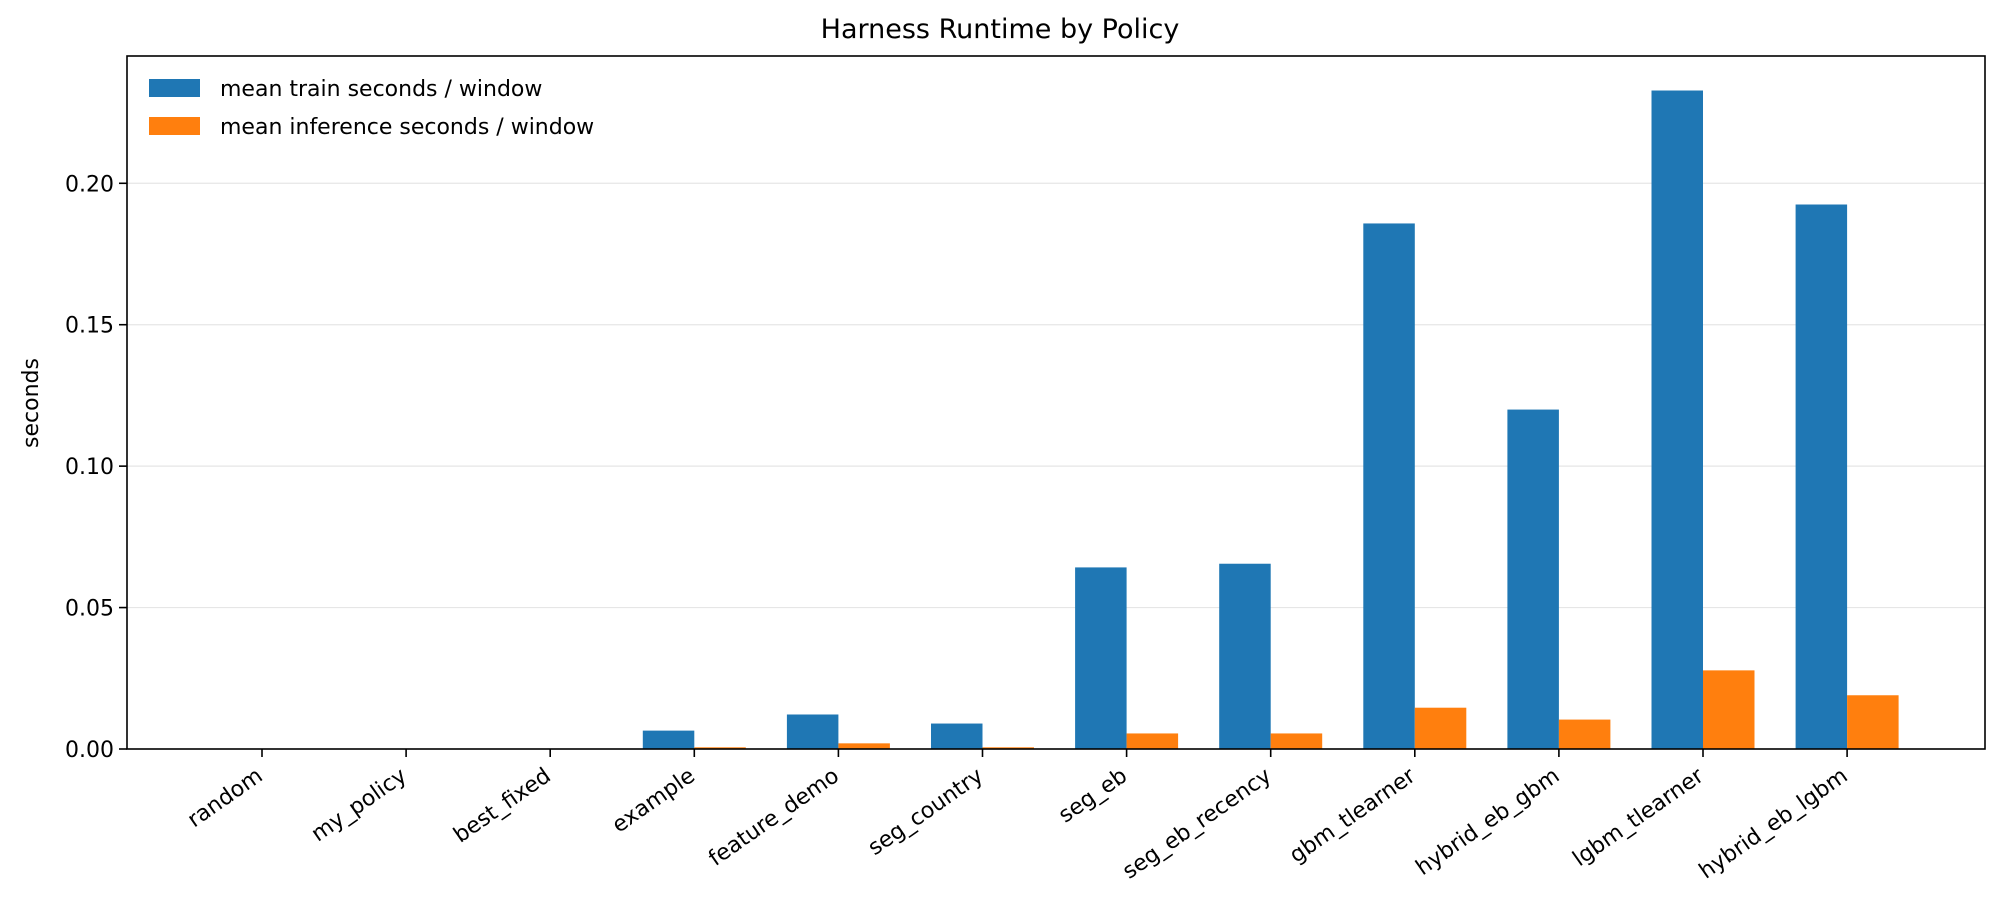 This screenshot has height=920, width=2000. I want to click on y-tick-label: 0.15, so click(89, 326).